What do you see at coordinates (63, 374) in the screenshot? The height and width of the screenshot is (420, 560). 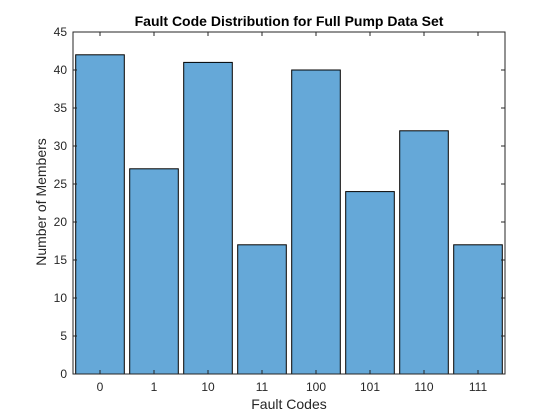 I see `y-tick-label: 0` at bounding box center [63, 374].